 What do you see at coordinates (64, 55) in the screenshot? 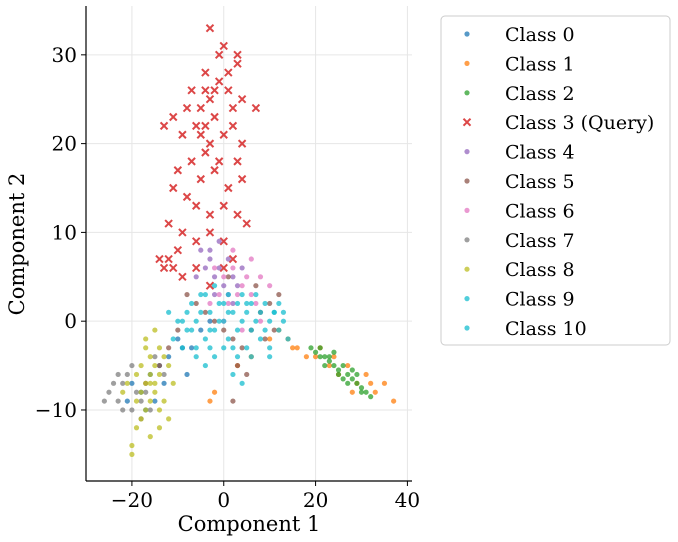
I see `y-tick-label: 30` at bounding box center [64, 55].